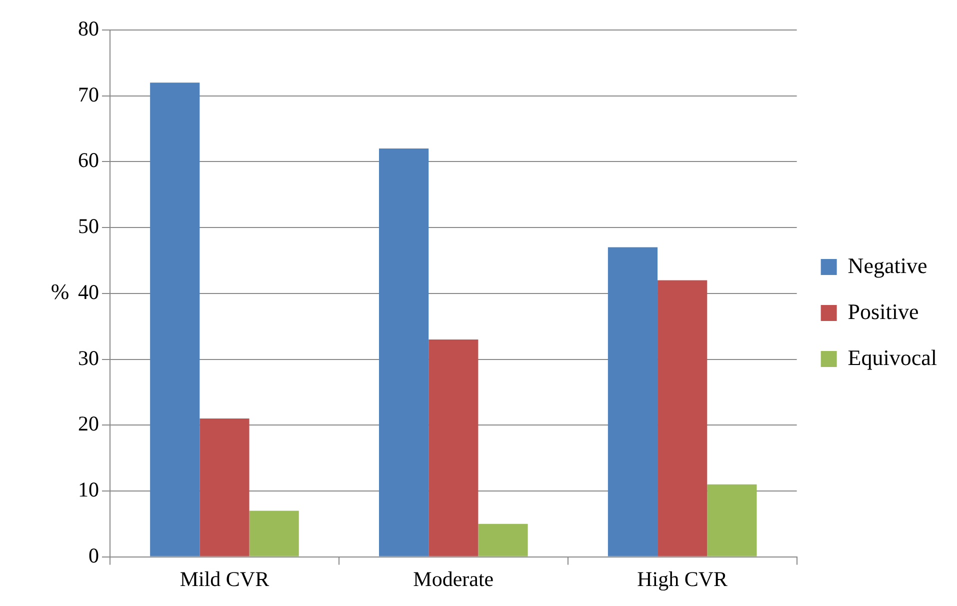 The width and height of the screenshot is (957, 606). Describe the element at coordinates (60, 291) in the screenshot. I see `y-axis-title: %` at that location.